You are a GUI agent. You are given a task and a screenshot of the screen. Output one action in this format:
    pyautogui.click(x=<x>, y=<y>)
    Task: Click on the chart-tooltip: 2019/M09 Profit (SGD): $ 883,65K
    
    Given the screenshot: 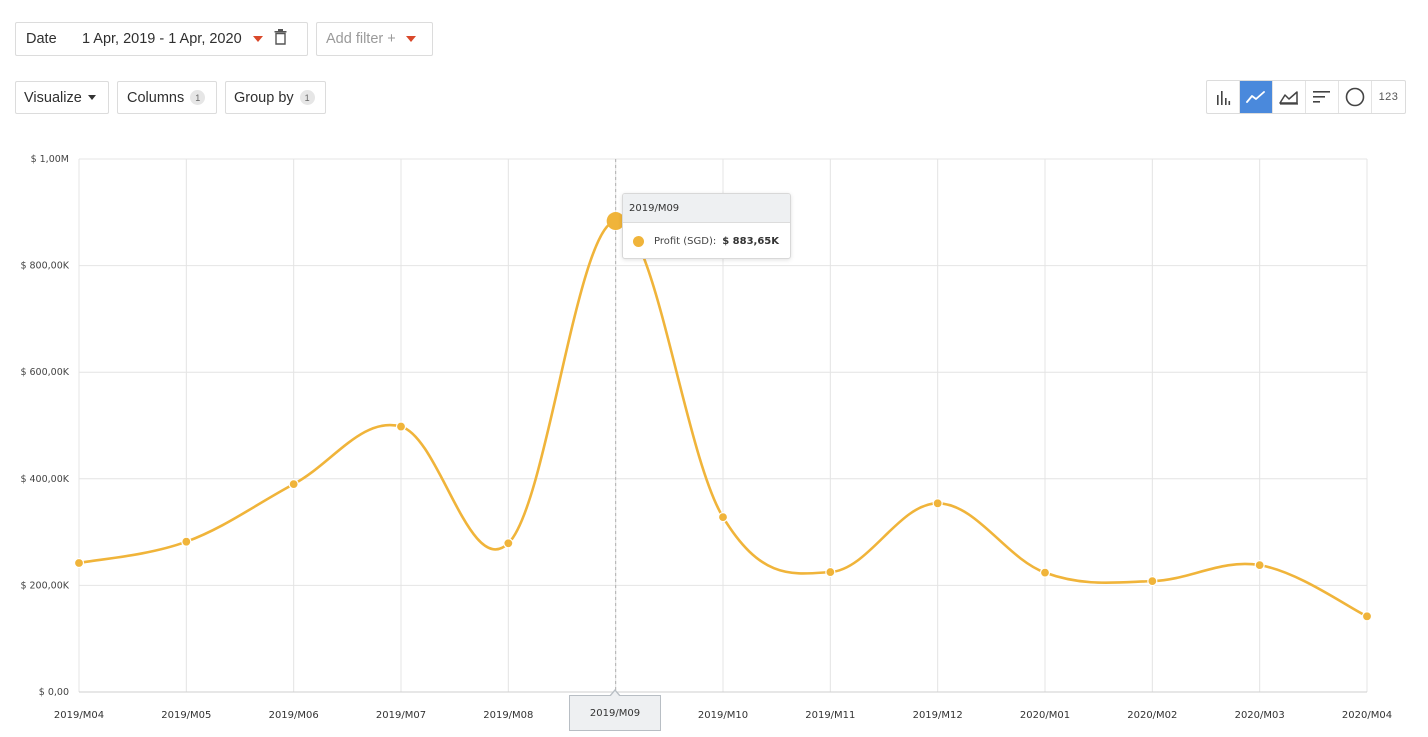 What is the action you would take?
    pyautogui.click(x=706, y=226)
    